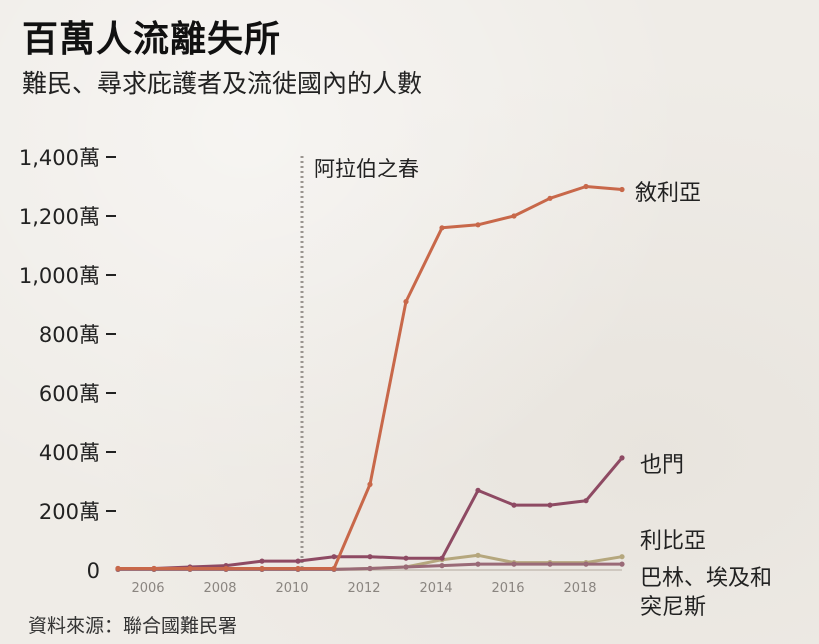 This screenshot has height=644, width=819. I want to click on y-tick-label: 400萬, so click(69, 453).